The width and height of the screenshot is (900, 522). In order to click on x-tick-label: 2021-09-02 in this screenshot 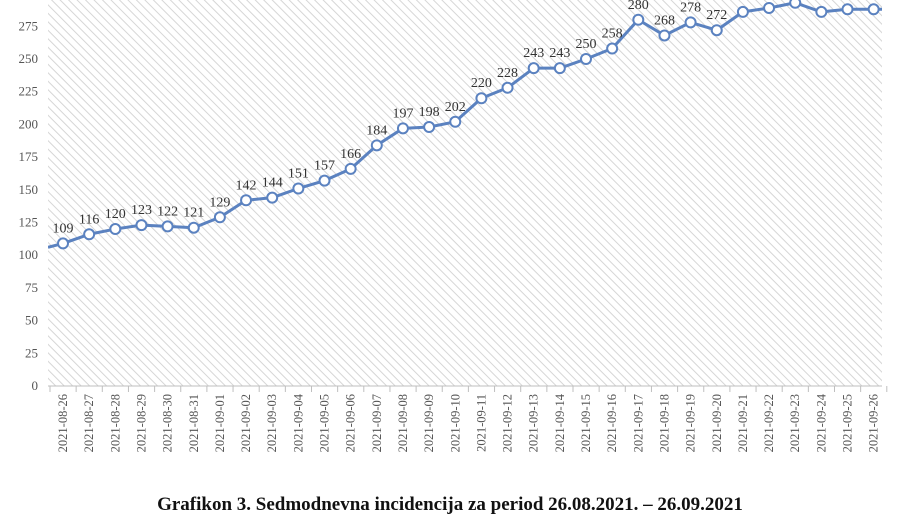, I will do `click(246, 423)`.